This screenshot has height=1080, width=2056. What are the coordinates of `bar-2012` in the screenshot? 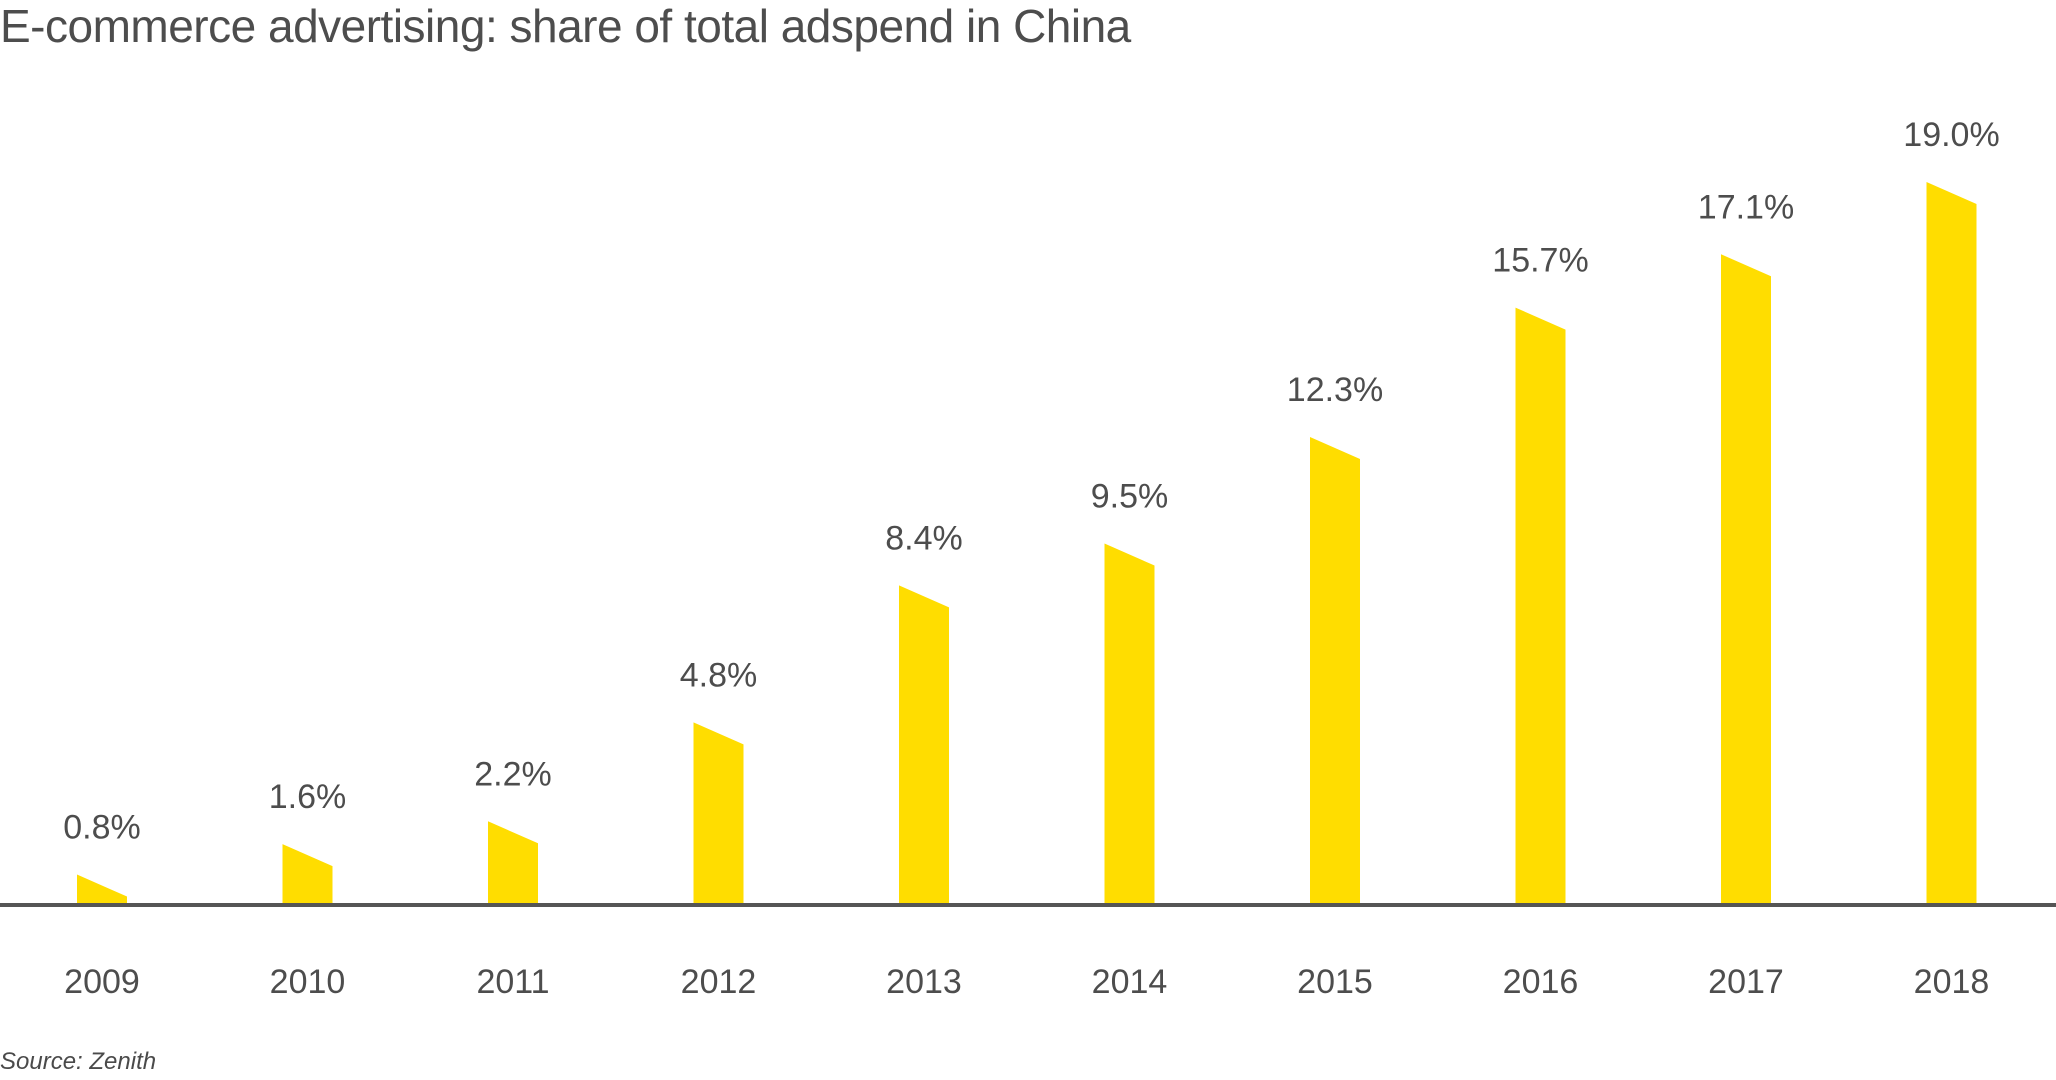 It's located at (718, 813).